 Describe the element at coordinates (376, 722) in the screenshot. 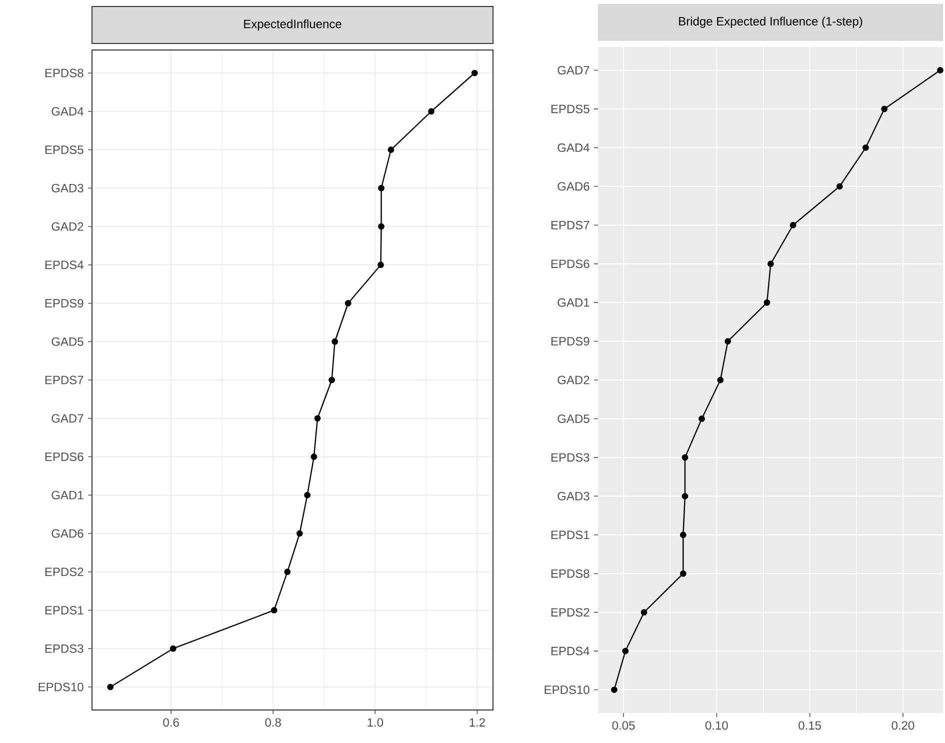

I see `x-tick-label: 1.0` at that location.